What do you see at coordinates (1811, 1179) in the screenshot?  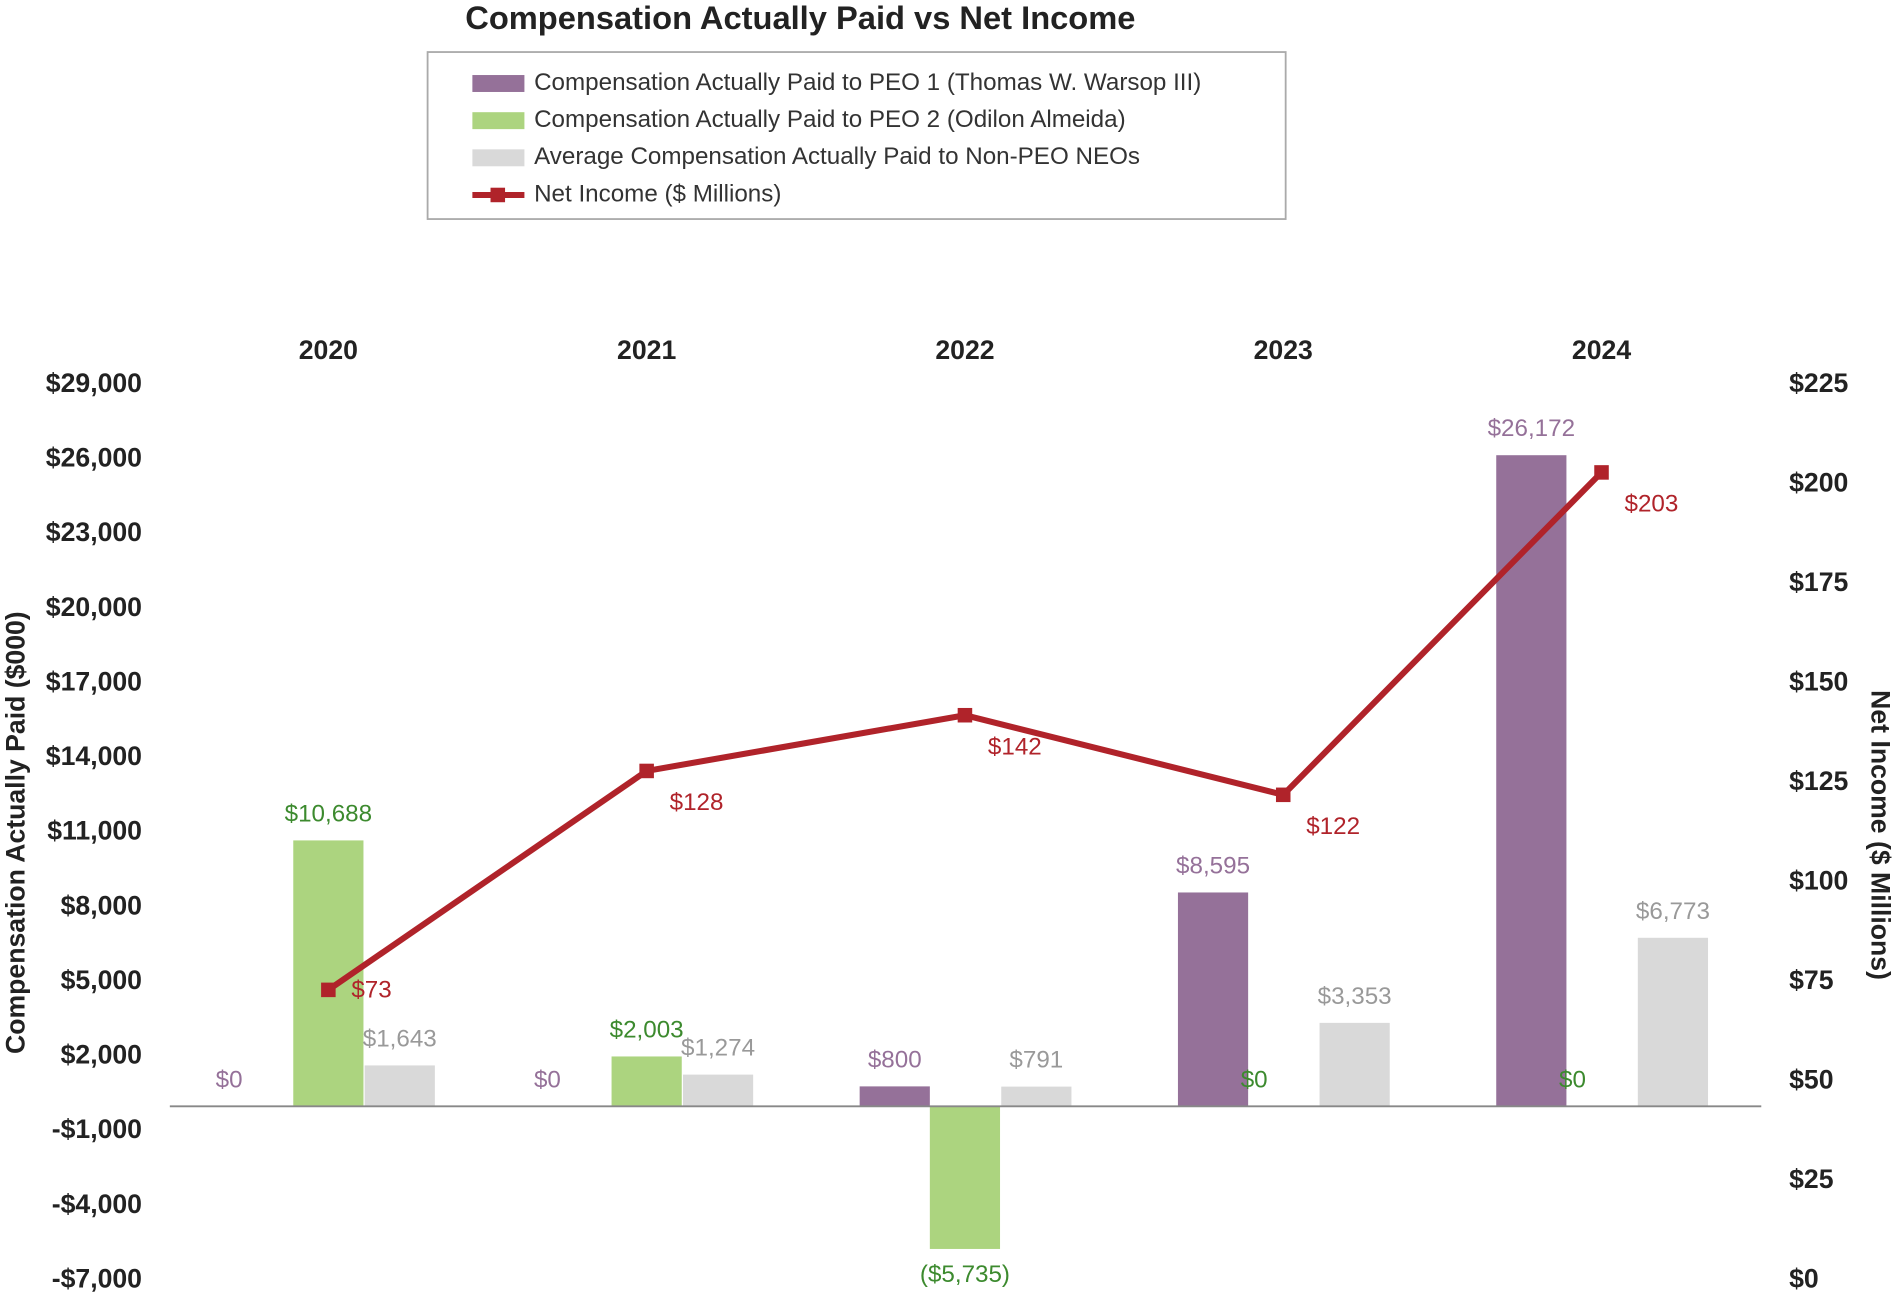 I see `y2-tick-label: $25` at bounding box center [1811, 1179].